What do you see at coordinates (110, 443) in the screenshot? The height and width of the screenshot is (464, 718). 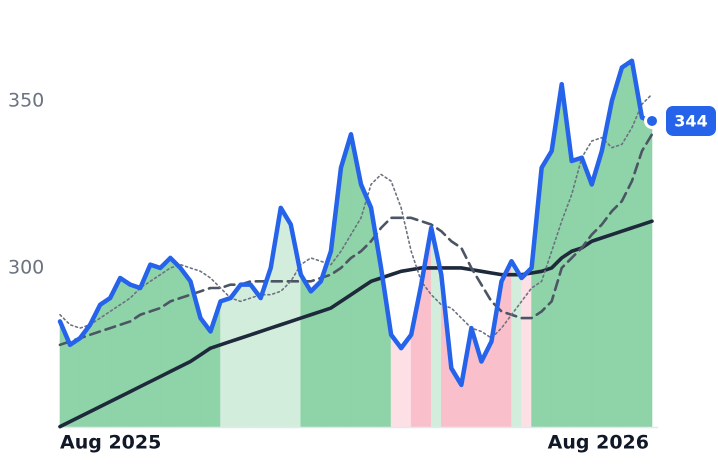 I see `x-tick-label: Aug 2025` at bounding box center [110, 443].